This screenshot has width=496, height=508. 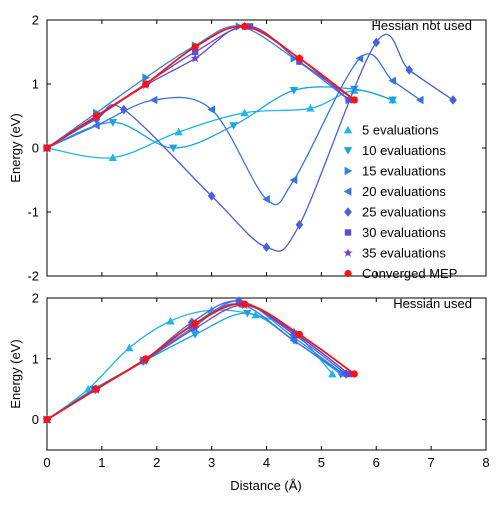 I want to click on bottom-panel-title: Hessian used, so click(x=432, y=303).